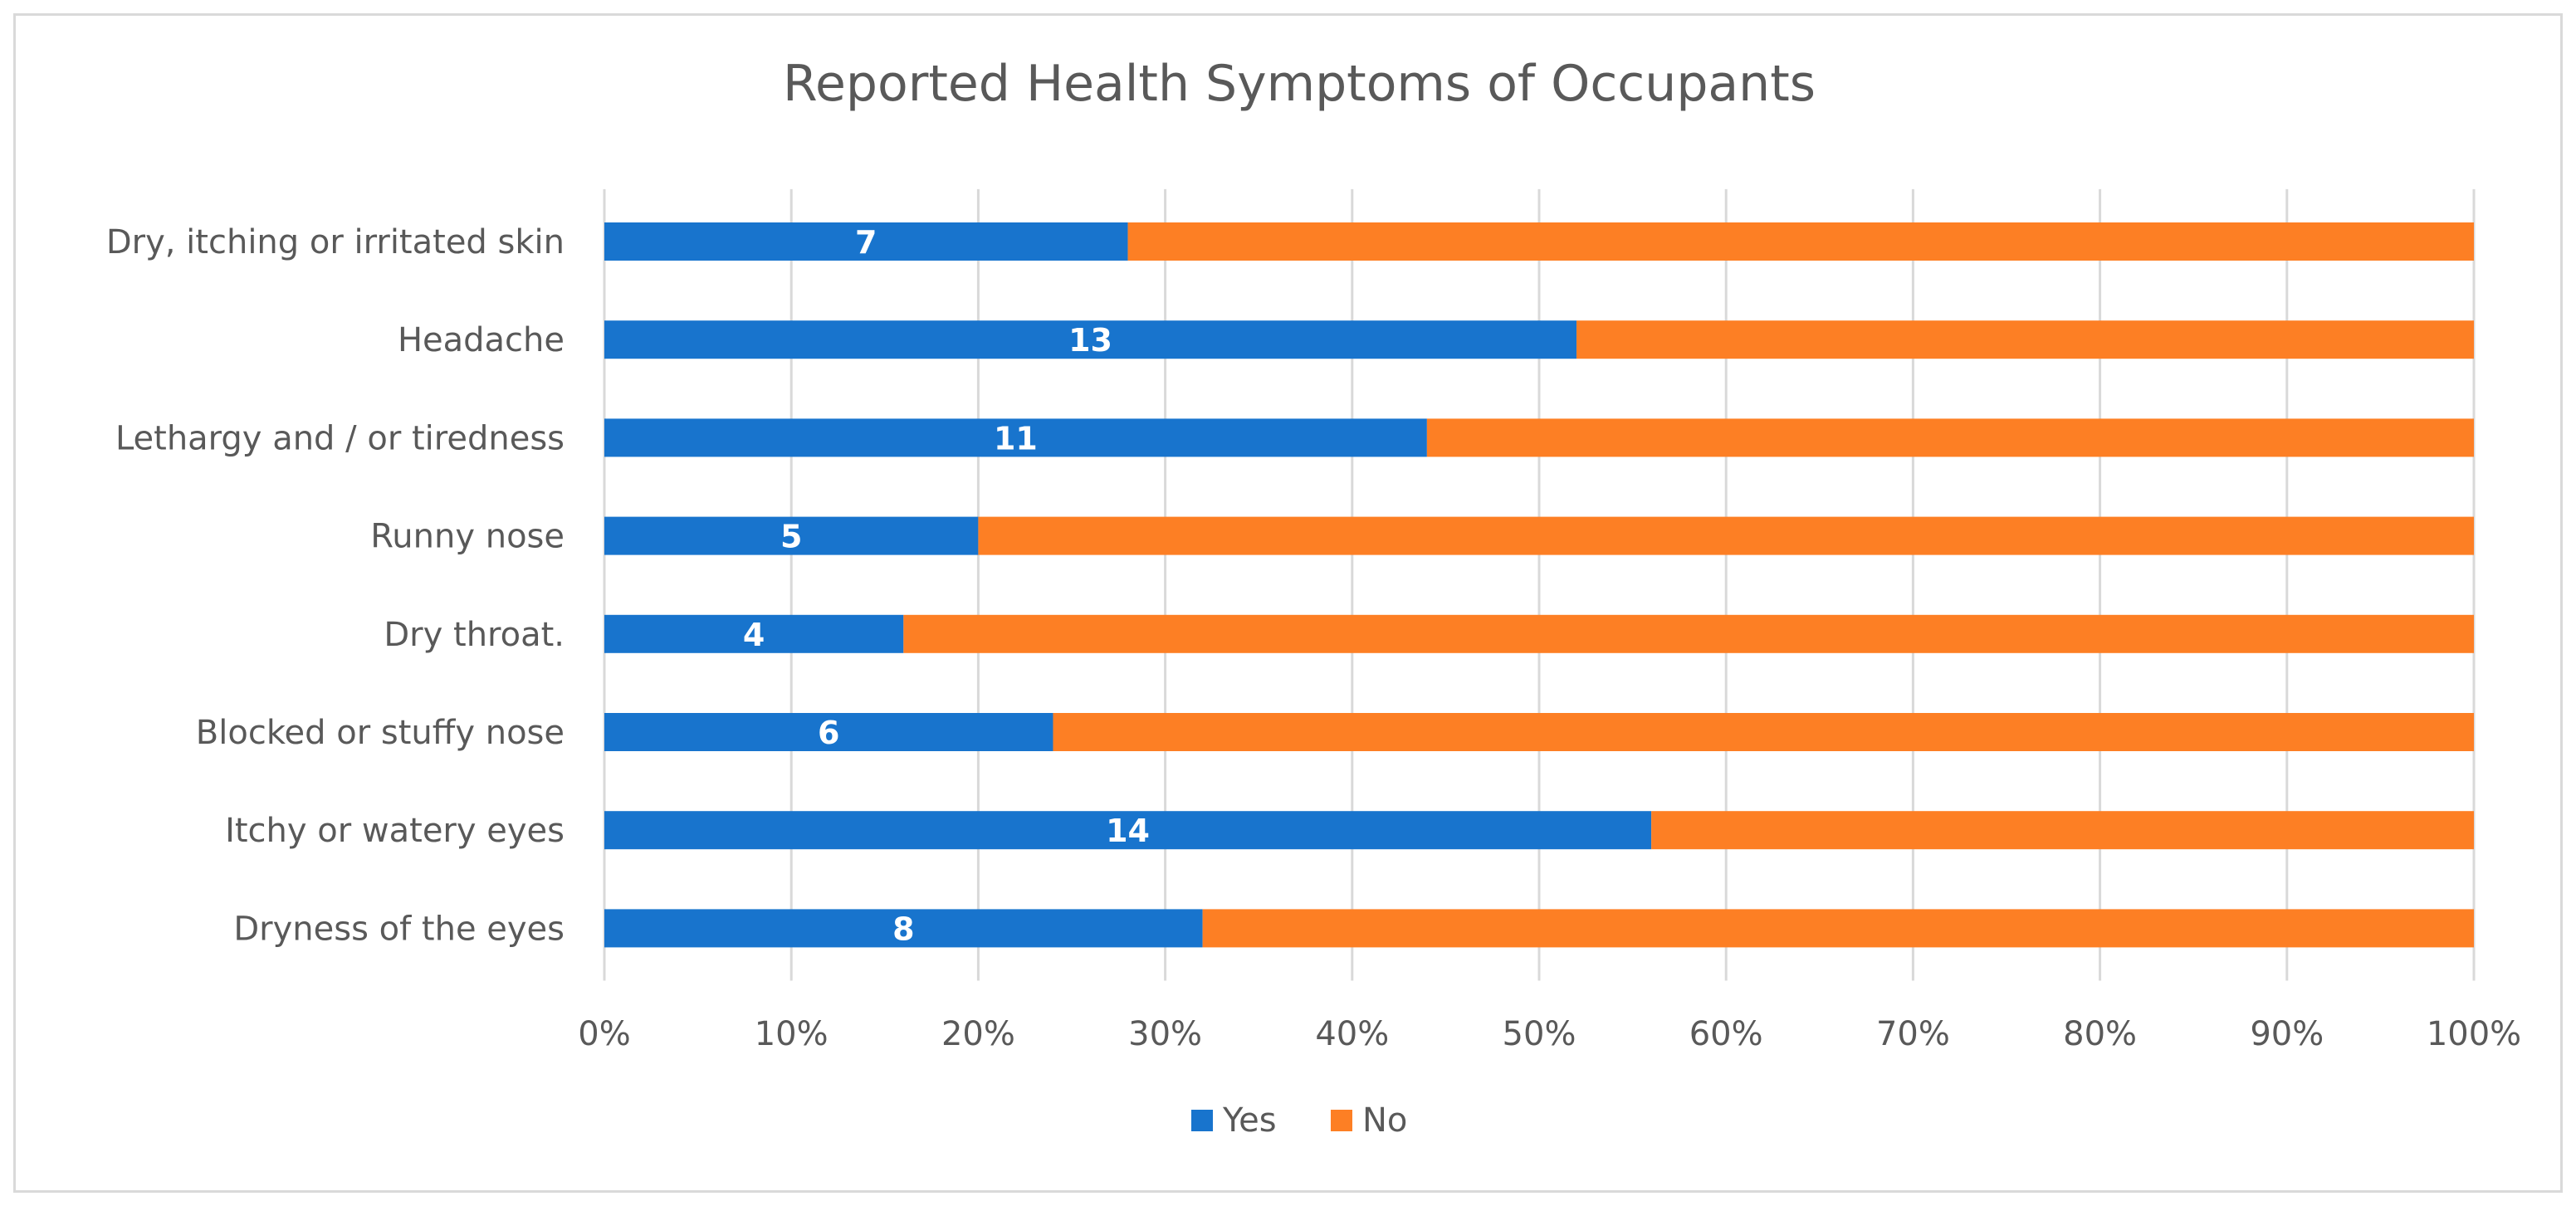 The height and width of the screenshot is (1206, 2576). I want to click on data-label-yes: 14, so click(1128, 831).